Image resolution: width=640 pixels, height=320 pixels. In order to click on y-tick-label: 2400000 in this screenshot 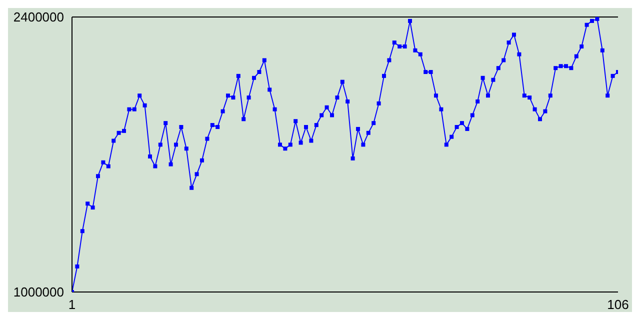, I will do `click(38, 17)`.